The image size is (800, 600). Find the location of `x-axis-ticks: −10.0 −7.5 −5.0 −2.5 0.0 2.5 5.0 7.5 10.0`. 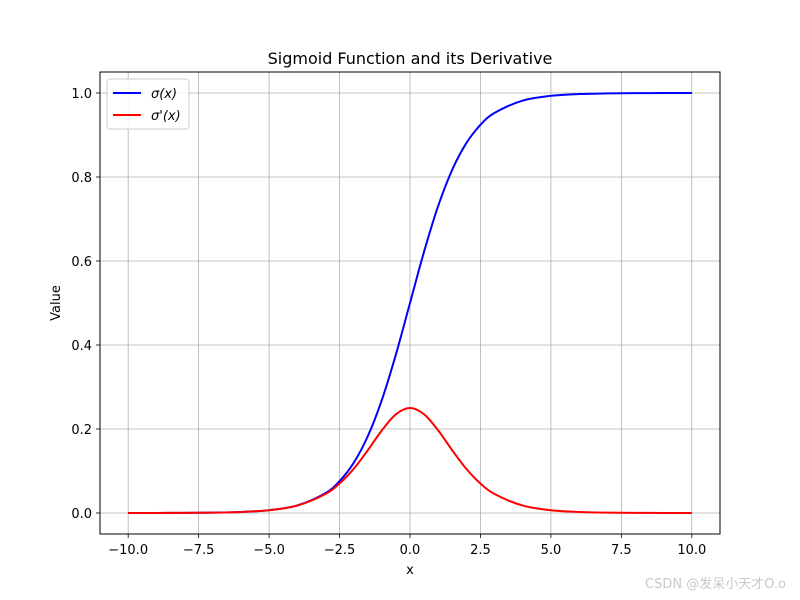

x-axis-ticks: −10.0 −7.5 −5.0 −2.5 0.0 2.5 5.0 7.5 10.0 is located at coordinates (407, 546).